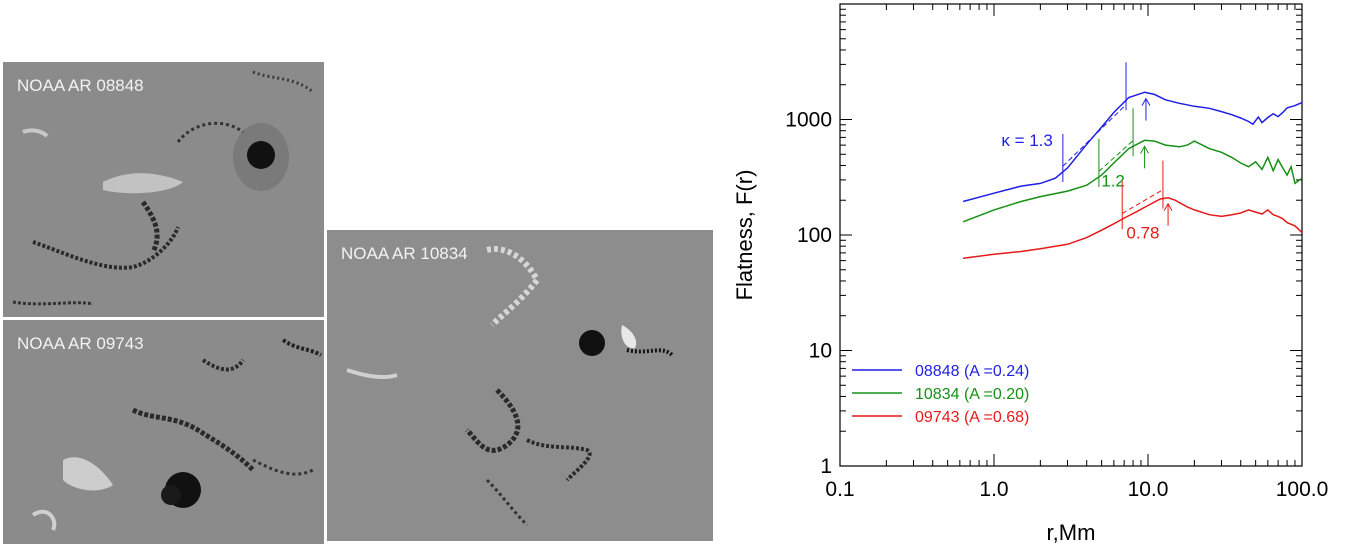 The height and width of the screenshot is (544, 1365). I want to click on magnetogram-ar-09743: NOAA AR 09743, so click(163, 432).